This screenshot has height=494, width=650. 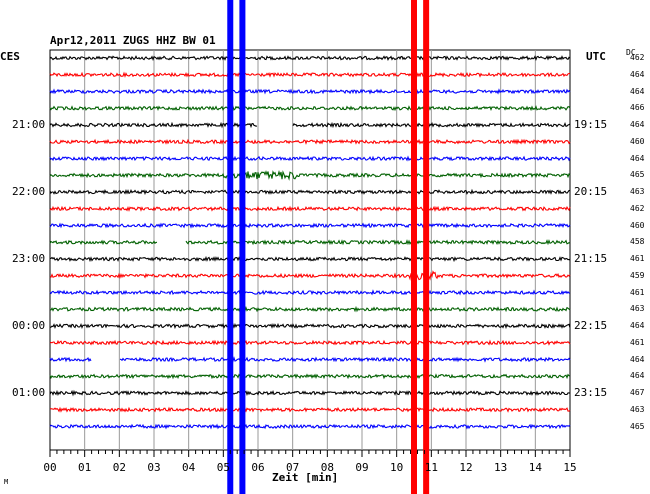 I want to click on right-timezone-label: UTC, so click(x=596, y=56).